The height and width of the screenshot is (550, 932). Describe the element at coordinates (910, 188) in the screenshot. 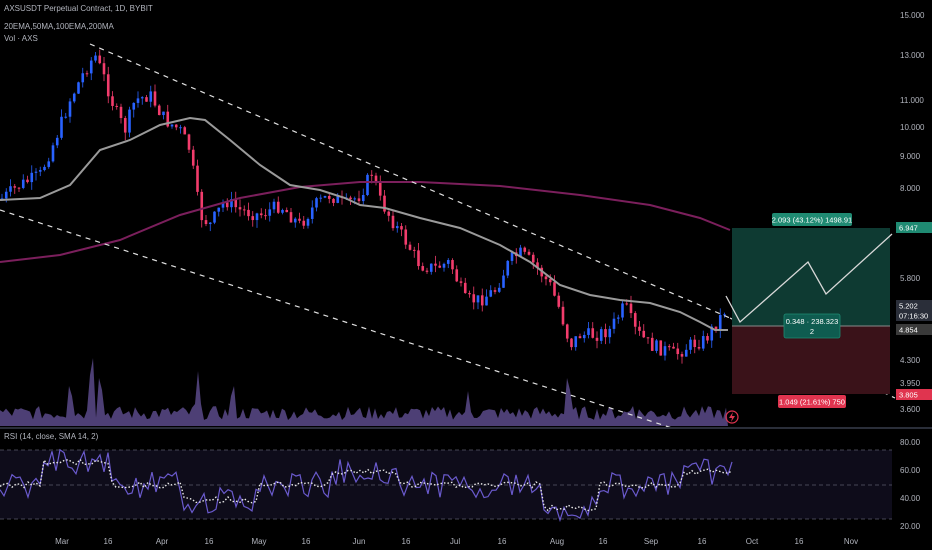

I see `price-tick: 8.000` at that location.